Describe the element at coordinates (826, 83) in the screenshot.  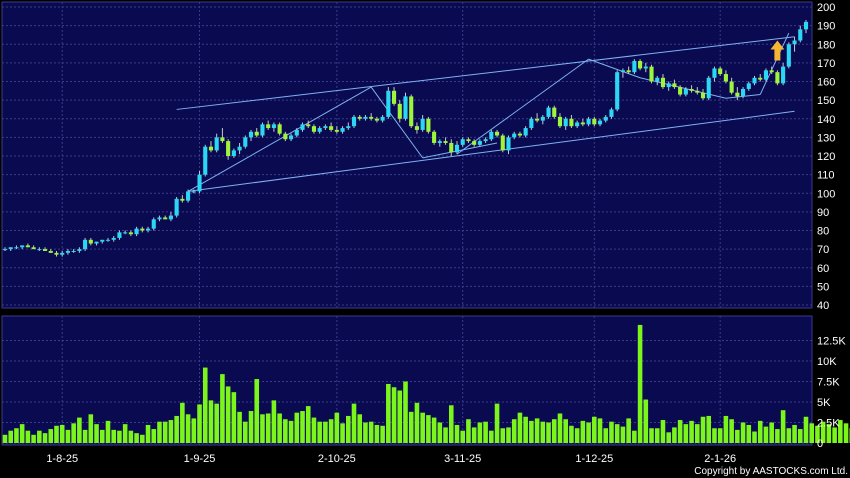
I see `price-tick-label: 160` at that location.